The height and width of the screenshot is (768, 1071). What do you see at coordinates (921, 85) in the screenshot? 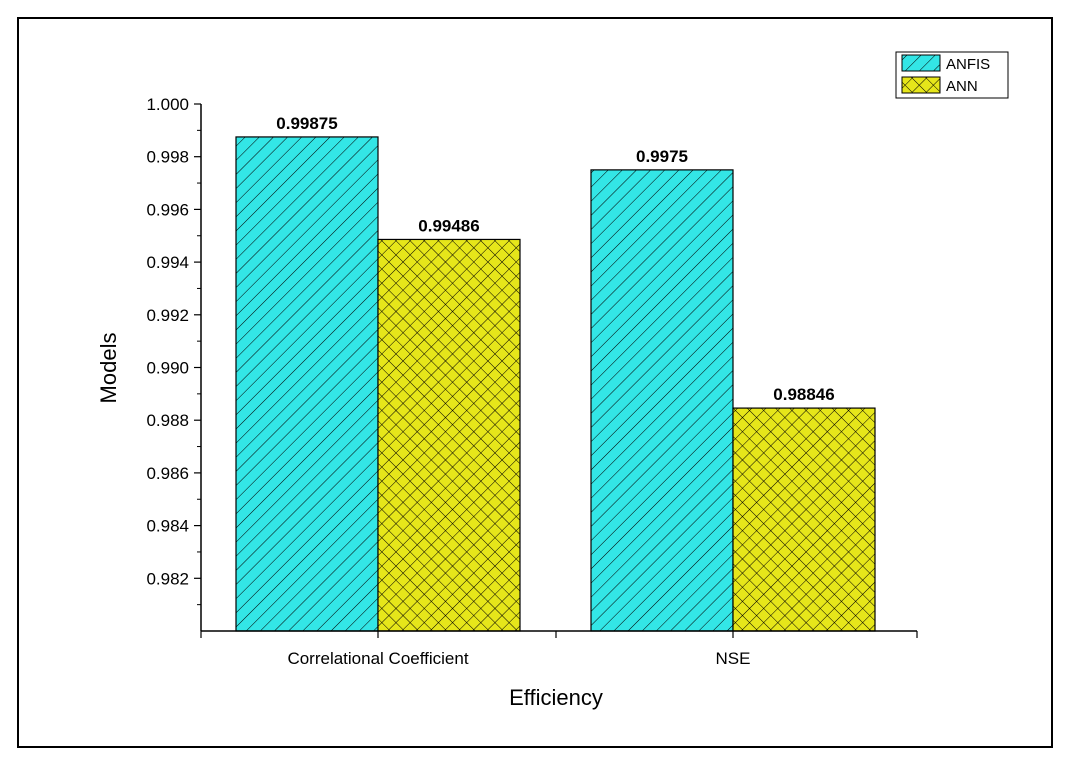
I see `legend-swatch-ann` at bounding box center [921, 85].